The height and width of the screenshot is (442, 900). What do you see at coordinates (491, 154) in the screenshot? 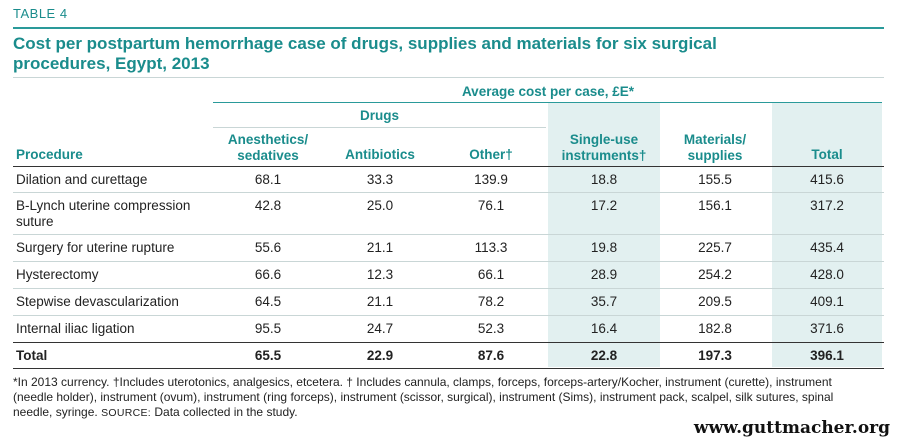
I see `header-other: Other†` at bounding box center [491, 154].